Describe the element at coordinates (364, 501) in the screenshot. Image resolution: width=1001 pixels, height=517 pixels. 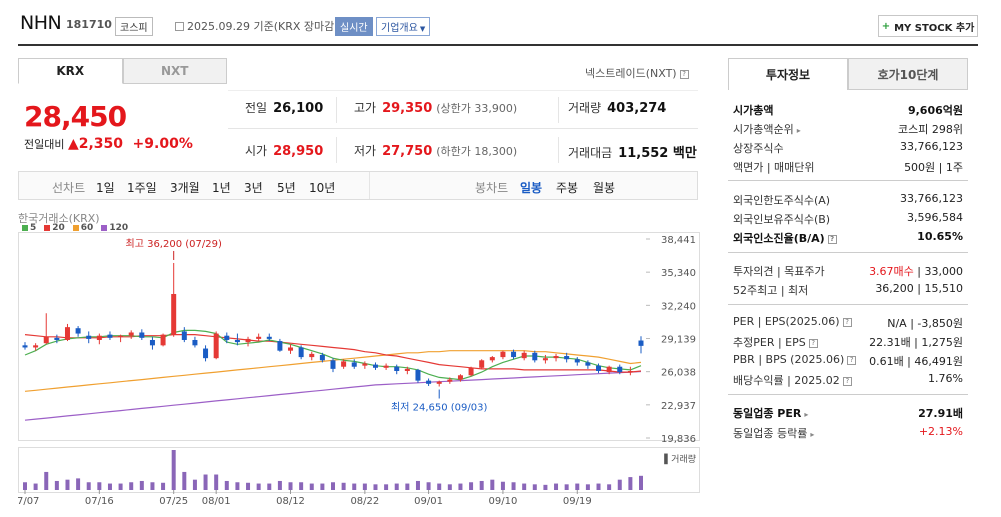
I see `x-tick-label: 08/22` at that location.